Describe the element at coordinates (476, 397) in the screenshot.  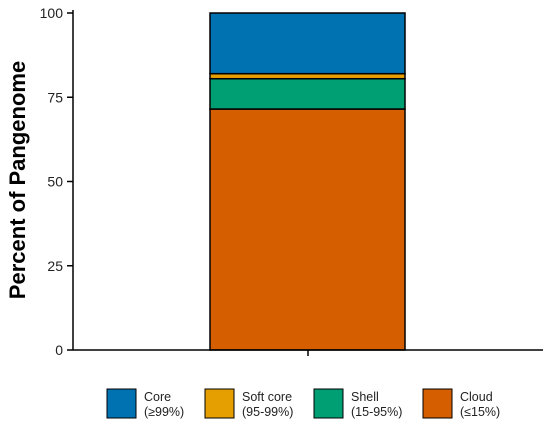
I see `legend-label-cloud: Cloud` at that location.